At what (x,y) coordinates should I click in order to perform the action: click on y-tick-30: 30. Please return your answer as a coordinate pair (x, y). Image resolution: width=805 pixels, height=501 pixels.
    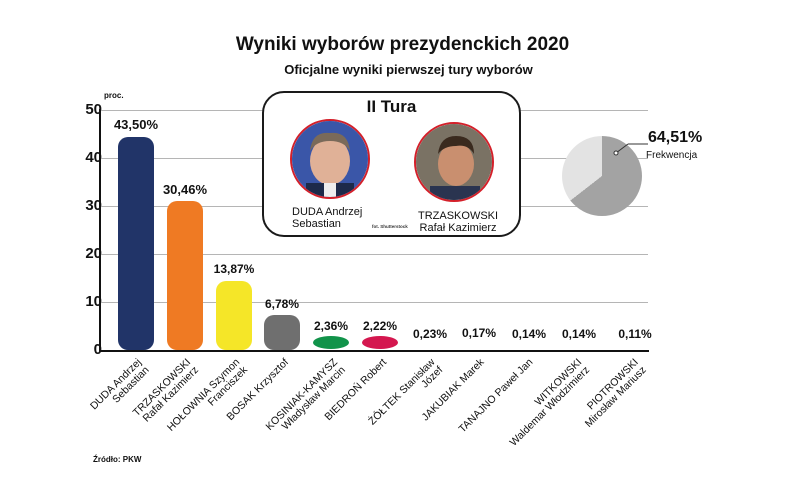
    Looking at the image, I should click on (93, 205).